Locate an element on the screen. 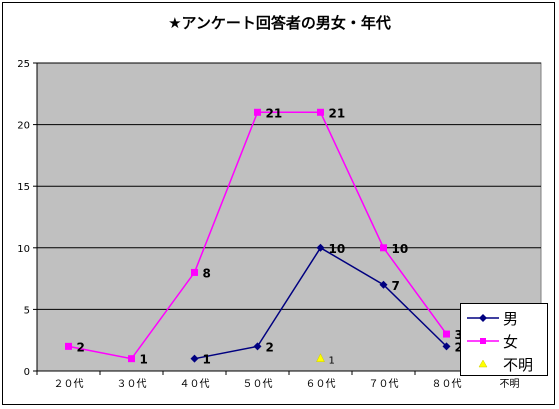 The image size is (559, 409). y-tick-label-15: 15 is located at coordinates (23, 187).